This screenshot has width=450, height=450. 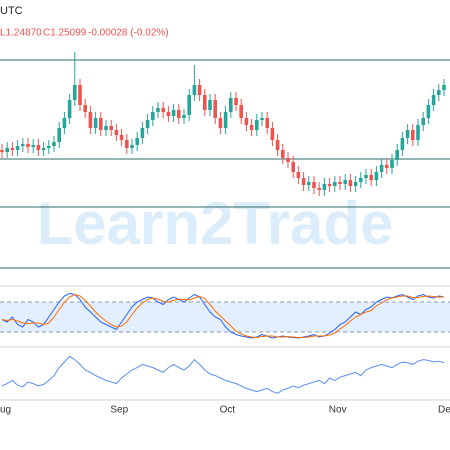 I want to click on watermark: Learn2Trade, so click(x=215, y=223).